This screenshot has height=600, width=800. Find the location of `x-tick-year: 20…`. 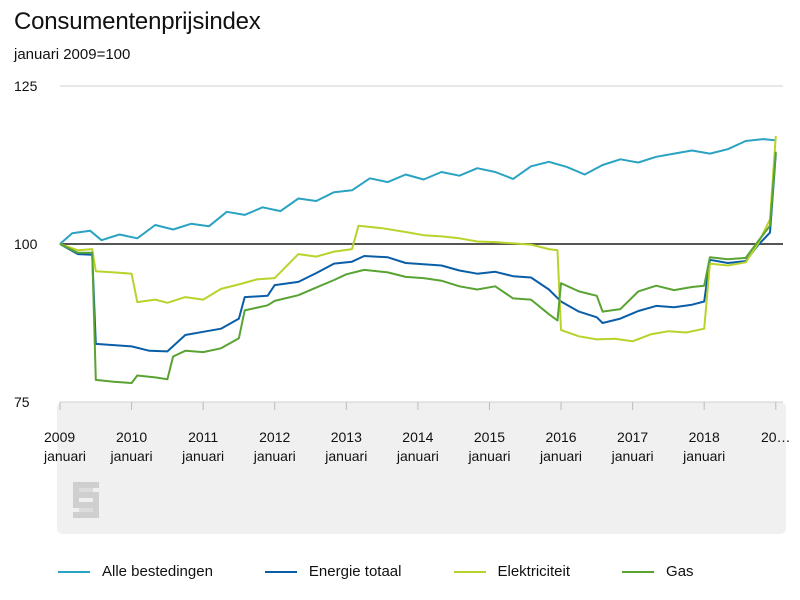

x-tick-year: 20… is located at coordinates (776, 437).